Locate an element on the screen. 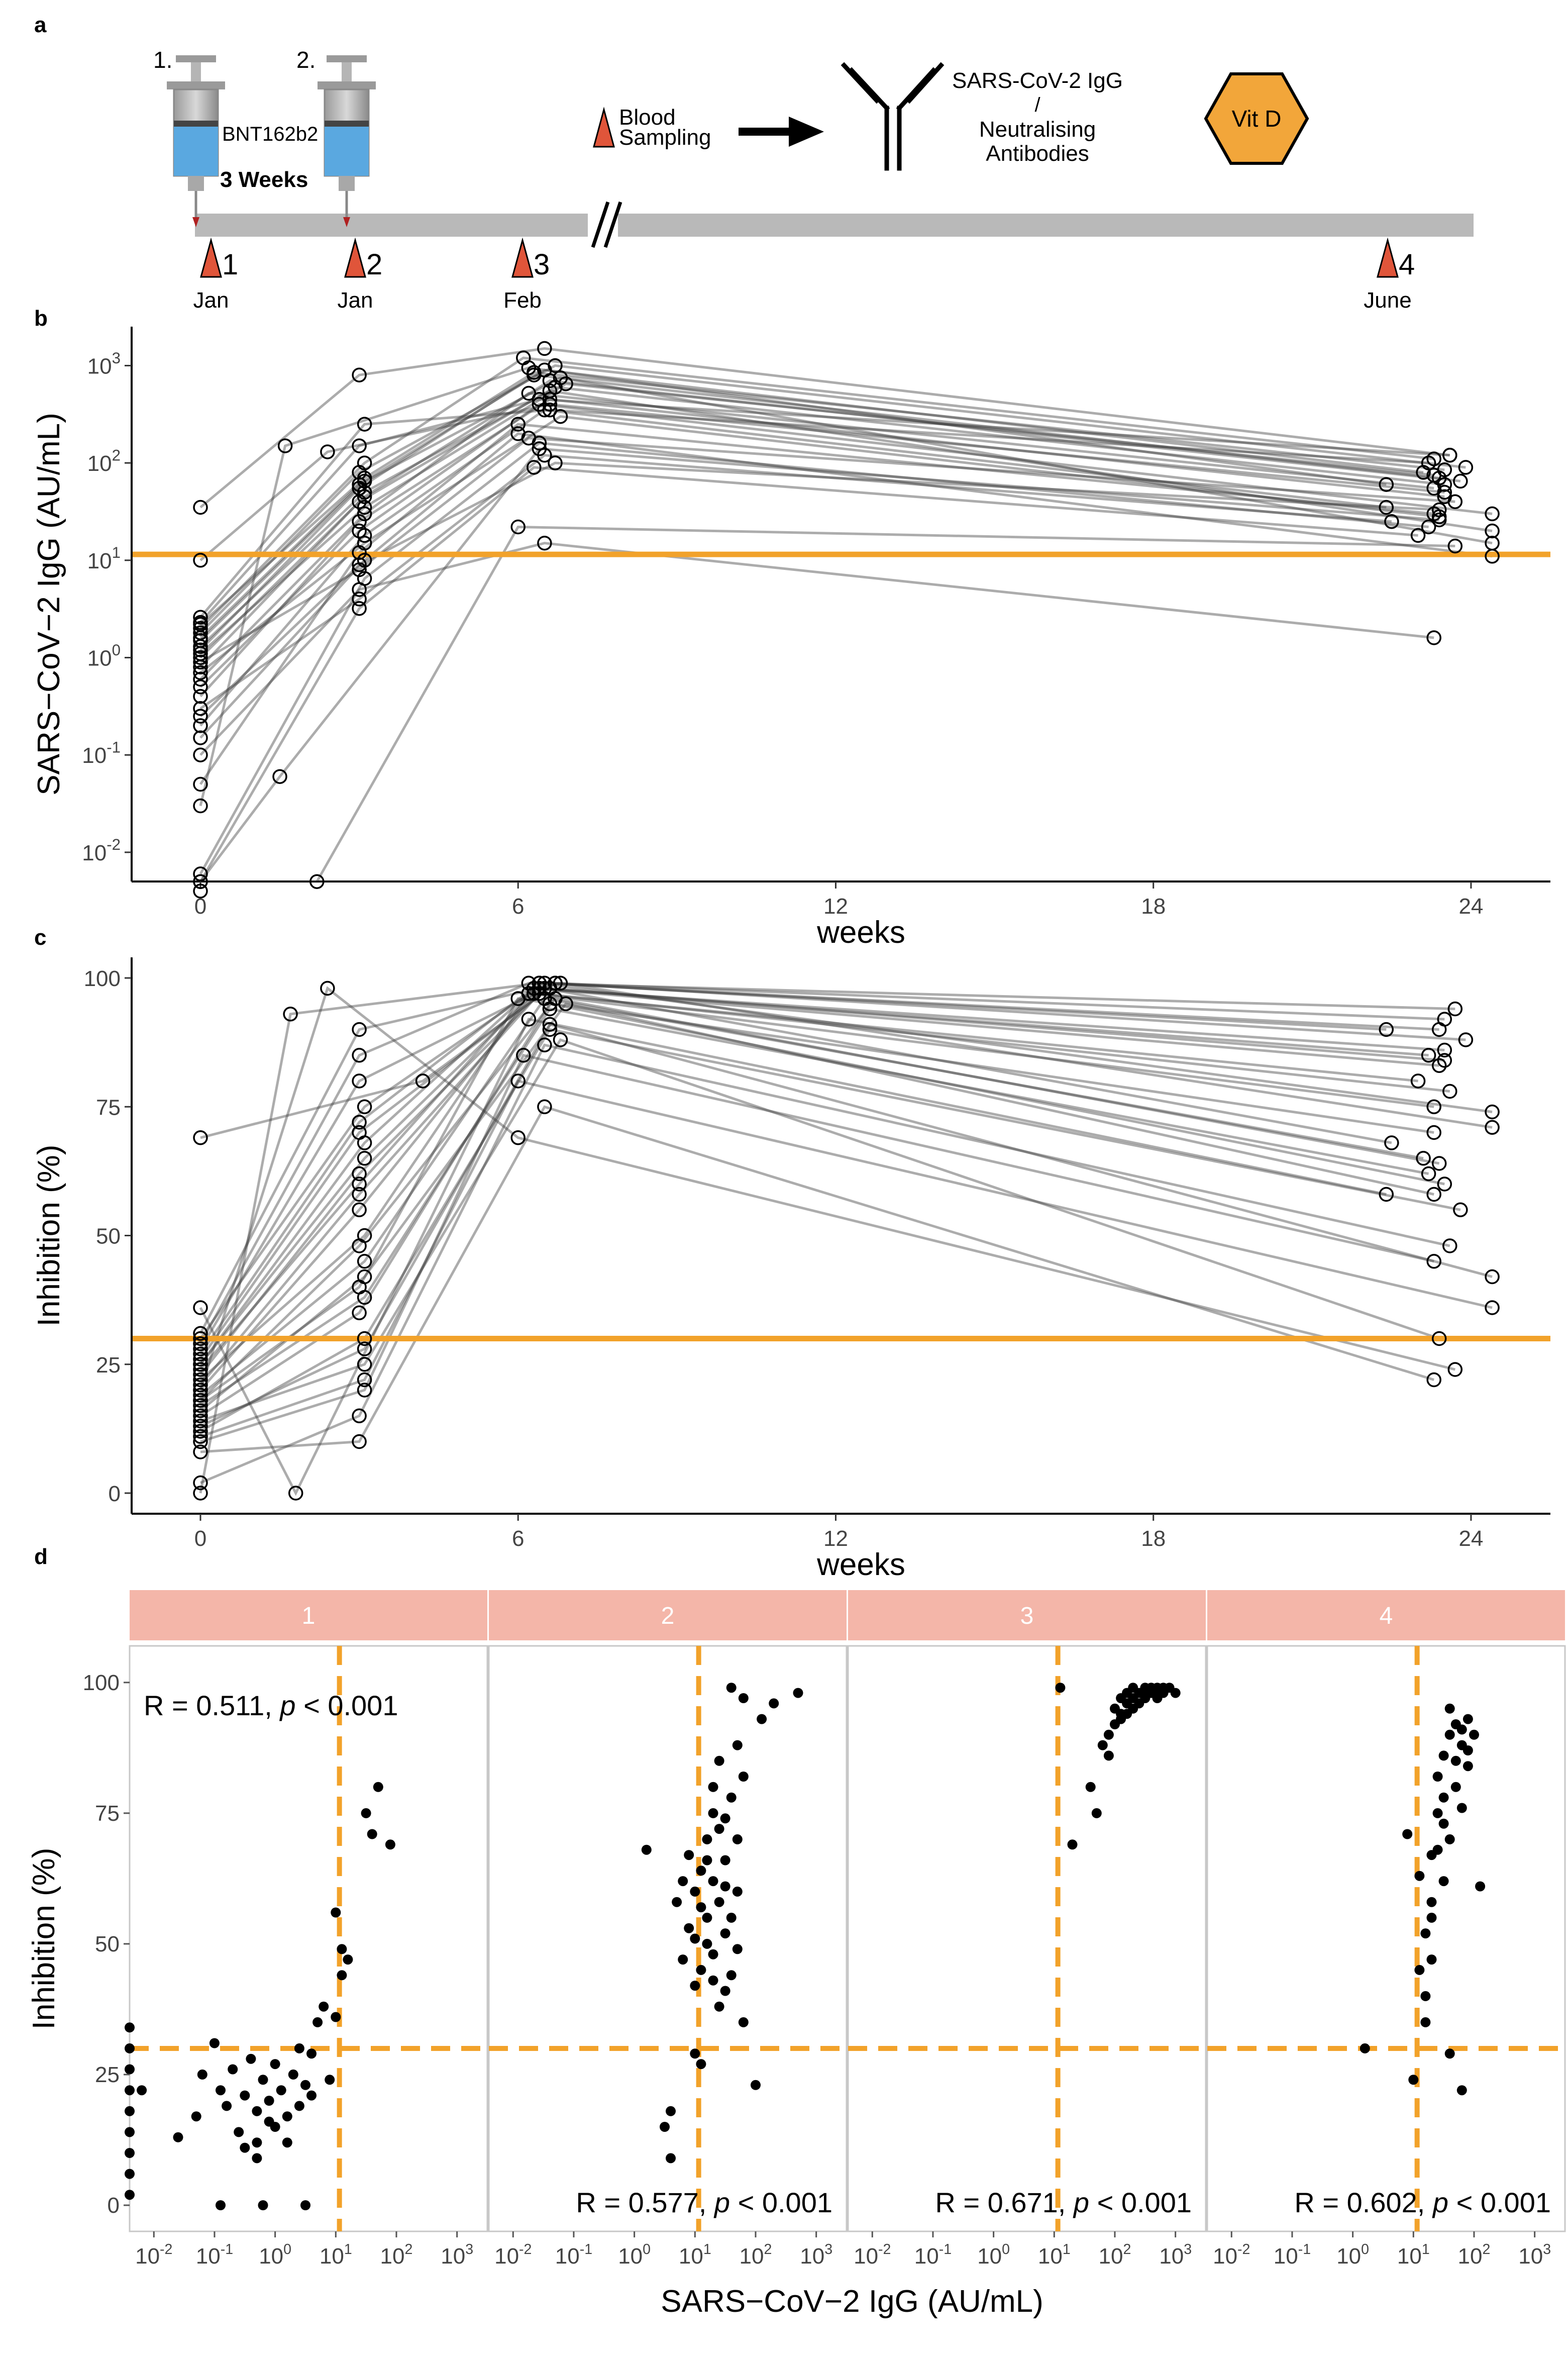  x-tick-label: 18 is located at coordinates (1153, 1538).